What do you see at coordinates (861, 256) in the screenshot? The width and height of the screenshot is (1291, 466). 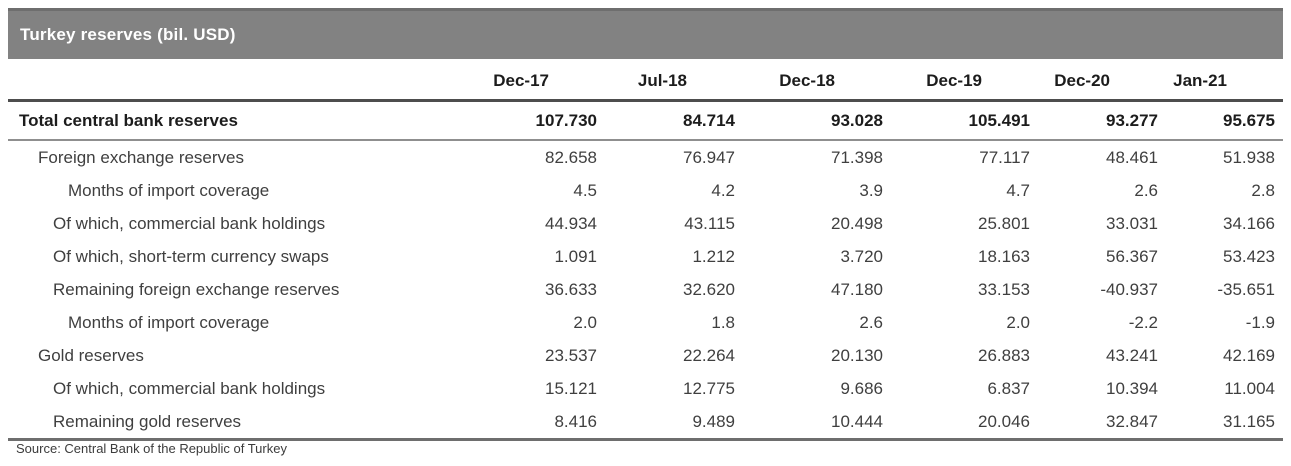 I see `value-cell: 3.720` at bounding box center [861, 256].